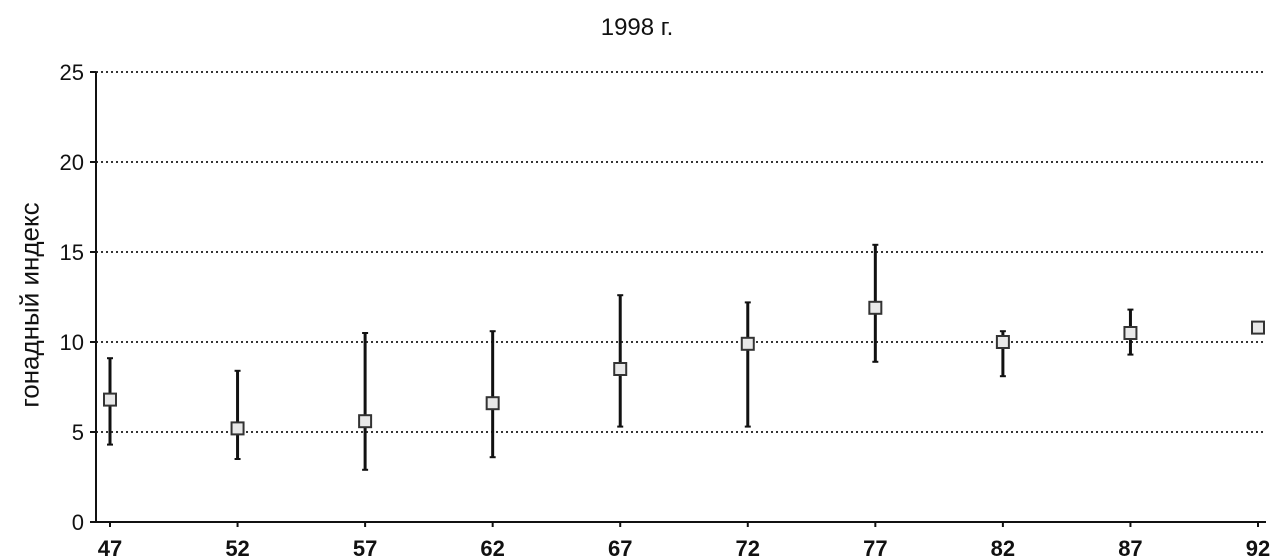 Image resolution: width=1274 pixels, height=560 pixels. I want to click on x-tick-label-52: 52, so click(237, 548).